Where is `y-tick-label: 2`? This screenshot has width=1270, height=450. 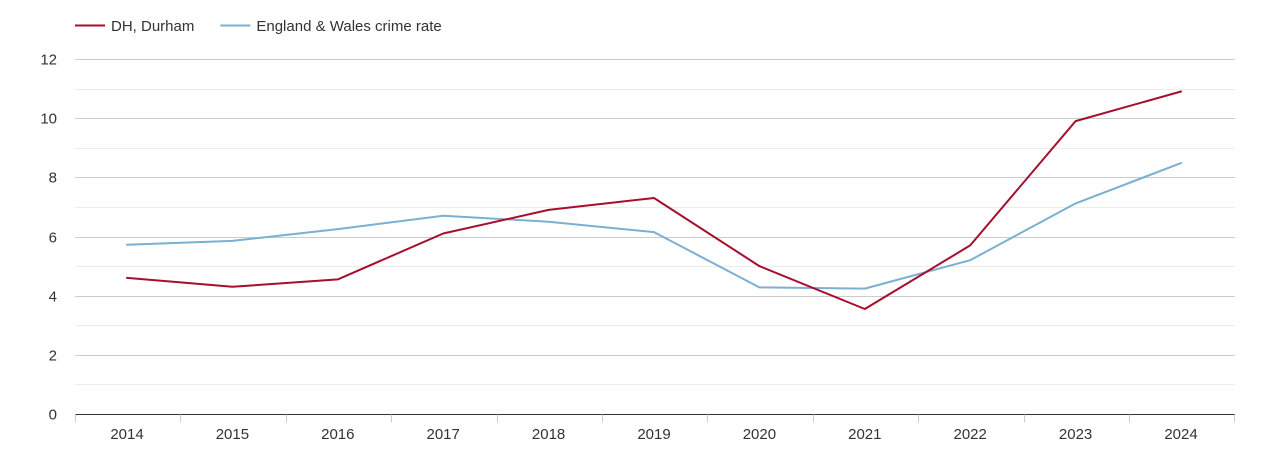
y-tick-label: 2 is located at coordinates (53, 356).